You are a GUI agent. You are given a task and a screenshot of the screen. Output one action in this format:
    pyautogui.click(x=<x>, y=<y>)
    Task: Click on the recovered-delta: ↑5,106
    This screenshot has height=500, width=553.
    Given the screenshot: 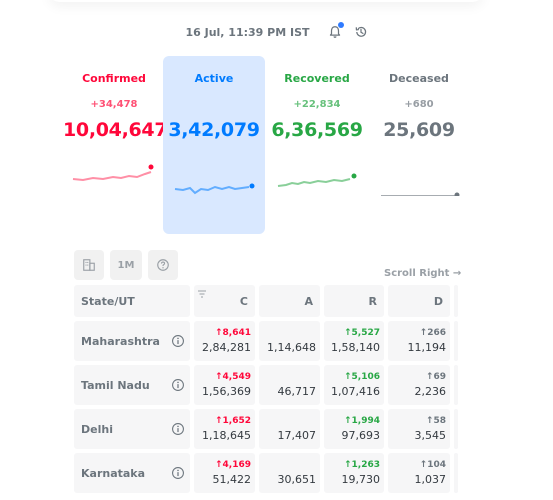 What is the action you would take?
    pyautogui.click(x=361, y=377)
    